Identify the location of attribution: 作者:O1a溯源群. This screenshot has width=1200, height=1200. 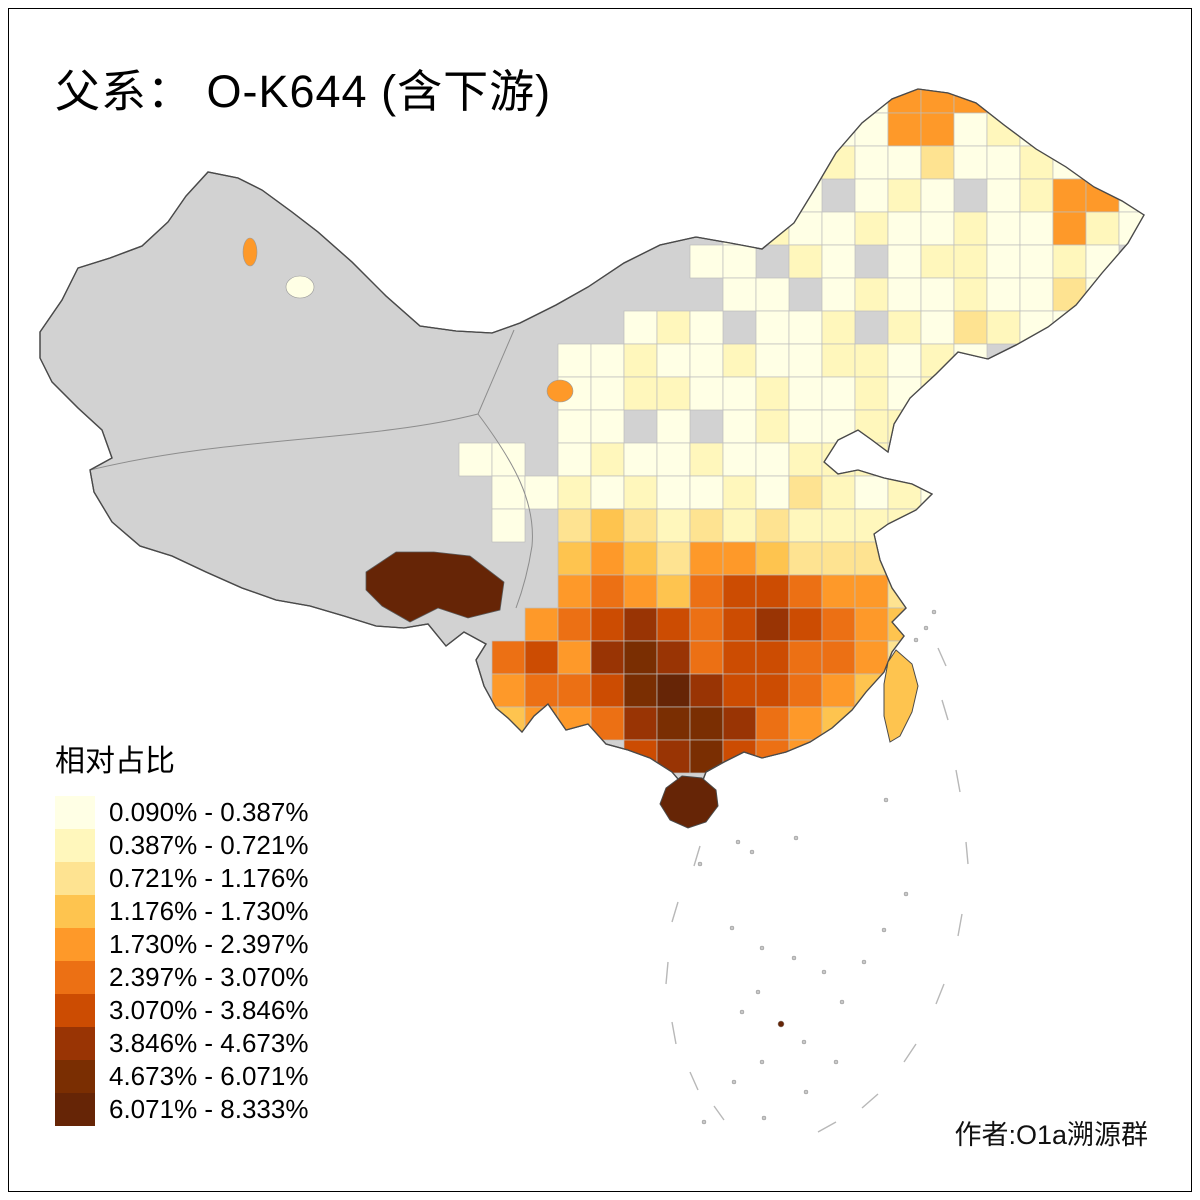
(1051, 1135).